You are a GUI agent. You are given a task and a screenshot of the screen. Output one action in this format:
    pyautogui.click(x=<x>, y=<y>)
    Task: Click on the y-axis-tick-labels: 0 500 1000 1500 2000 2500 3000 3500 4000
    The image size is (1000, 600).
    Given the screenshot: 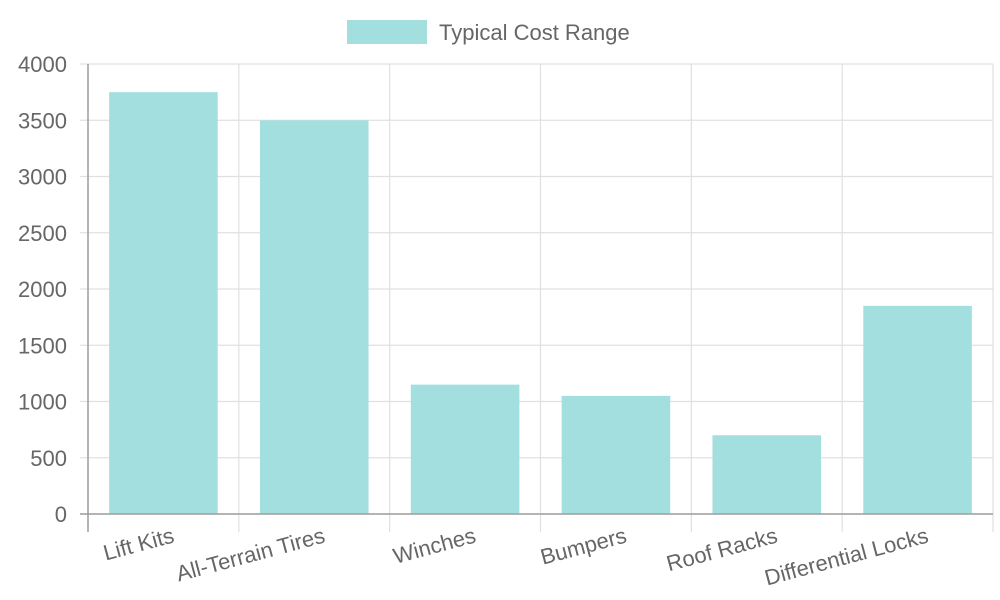 What is the action you would take?
    pyautogui.click(x=42, y=289)
    